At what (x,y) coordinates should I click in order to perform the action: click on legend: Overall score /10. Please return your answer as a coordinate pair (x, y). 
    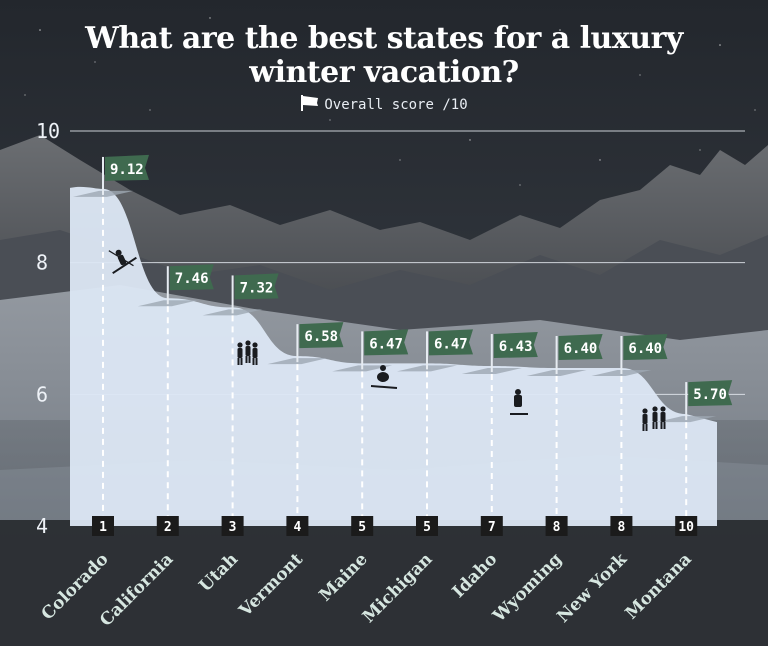
    Looking at the image, I should click on (384, 104).